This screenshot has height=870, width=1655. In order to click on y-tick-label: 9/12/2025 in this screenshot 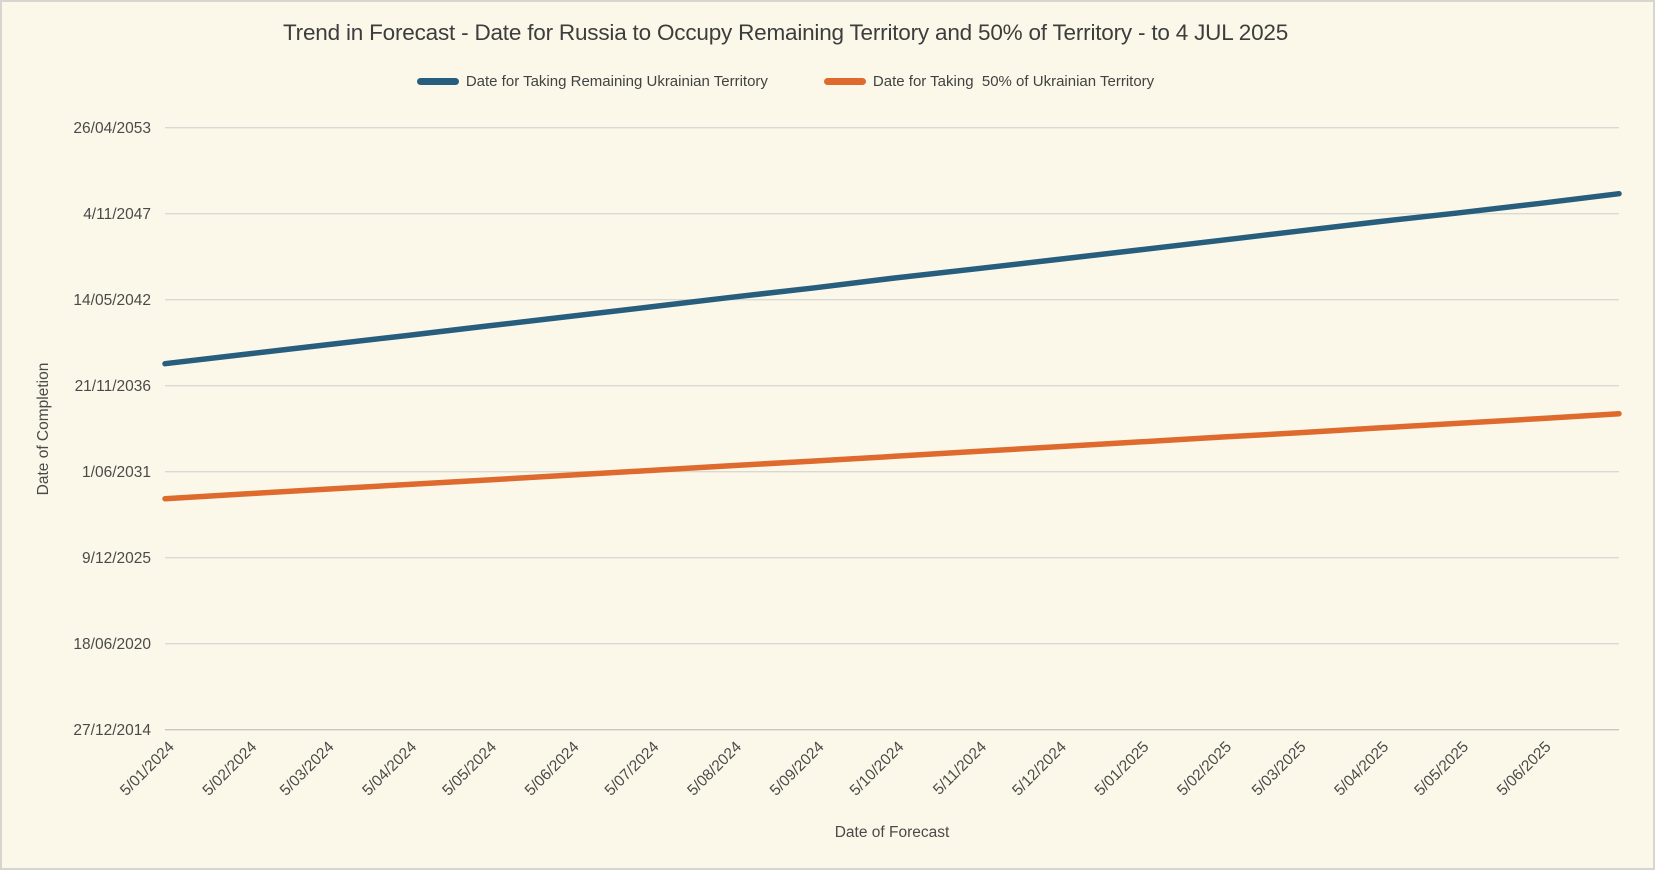, I will do `click(116, 558)`.